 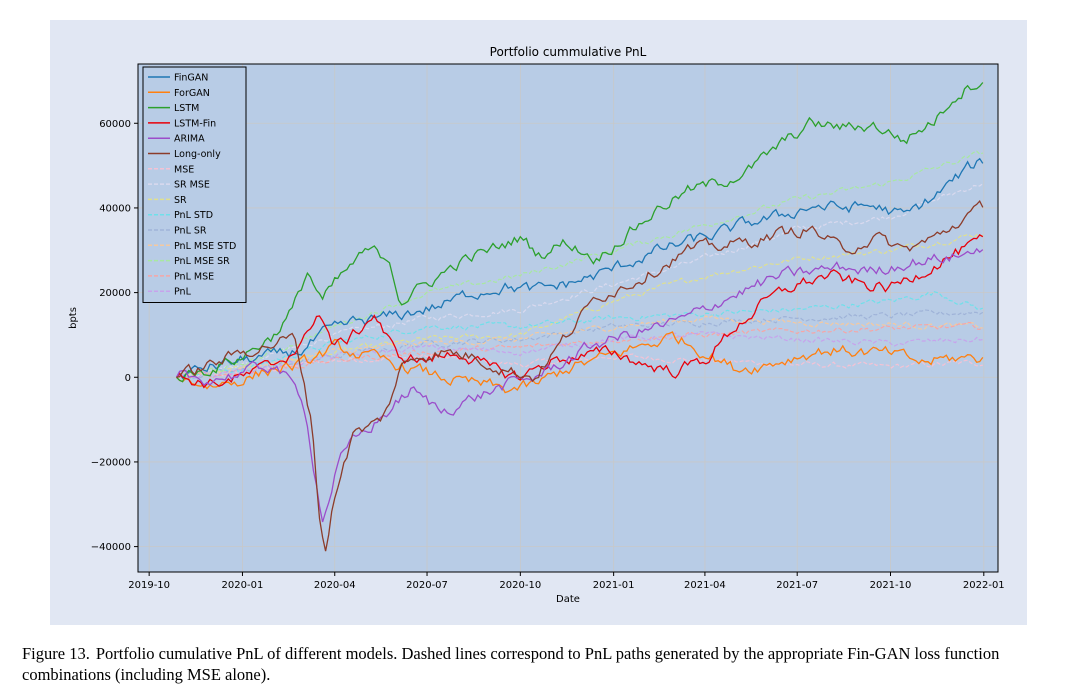 What do you see at coordinates (335, 585) in the screenshot?
I see `x-tick-label: 2020-04` at bounding box center [335, 585].